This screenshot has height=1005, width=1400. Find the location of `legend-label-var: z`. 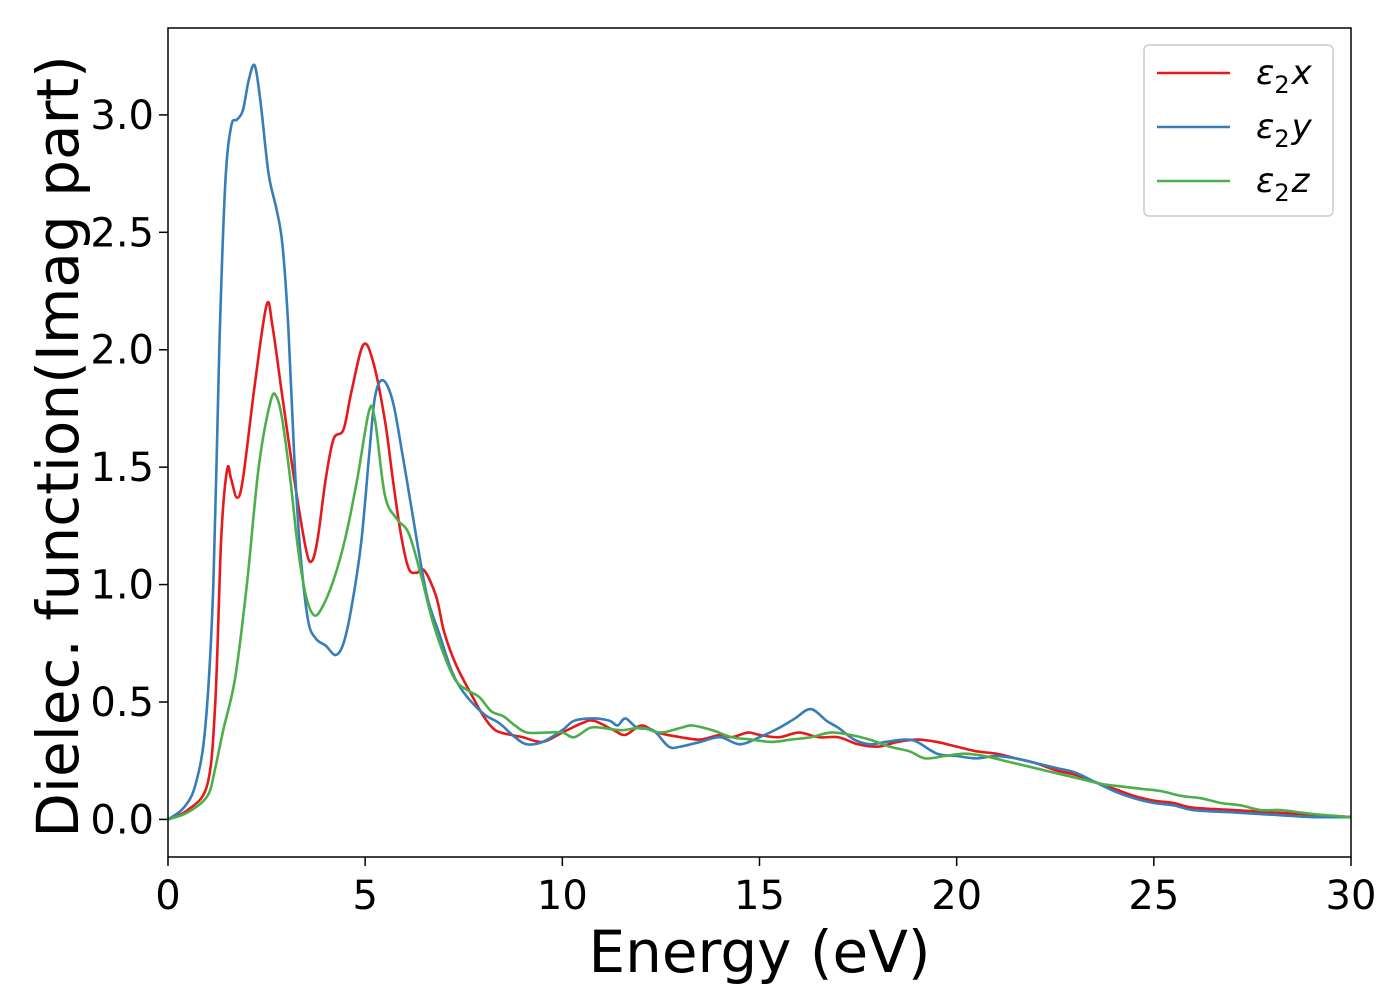

legend-label-var: z is located at coordinates (1301, 181).